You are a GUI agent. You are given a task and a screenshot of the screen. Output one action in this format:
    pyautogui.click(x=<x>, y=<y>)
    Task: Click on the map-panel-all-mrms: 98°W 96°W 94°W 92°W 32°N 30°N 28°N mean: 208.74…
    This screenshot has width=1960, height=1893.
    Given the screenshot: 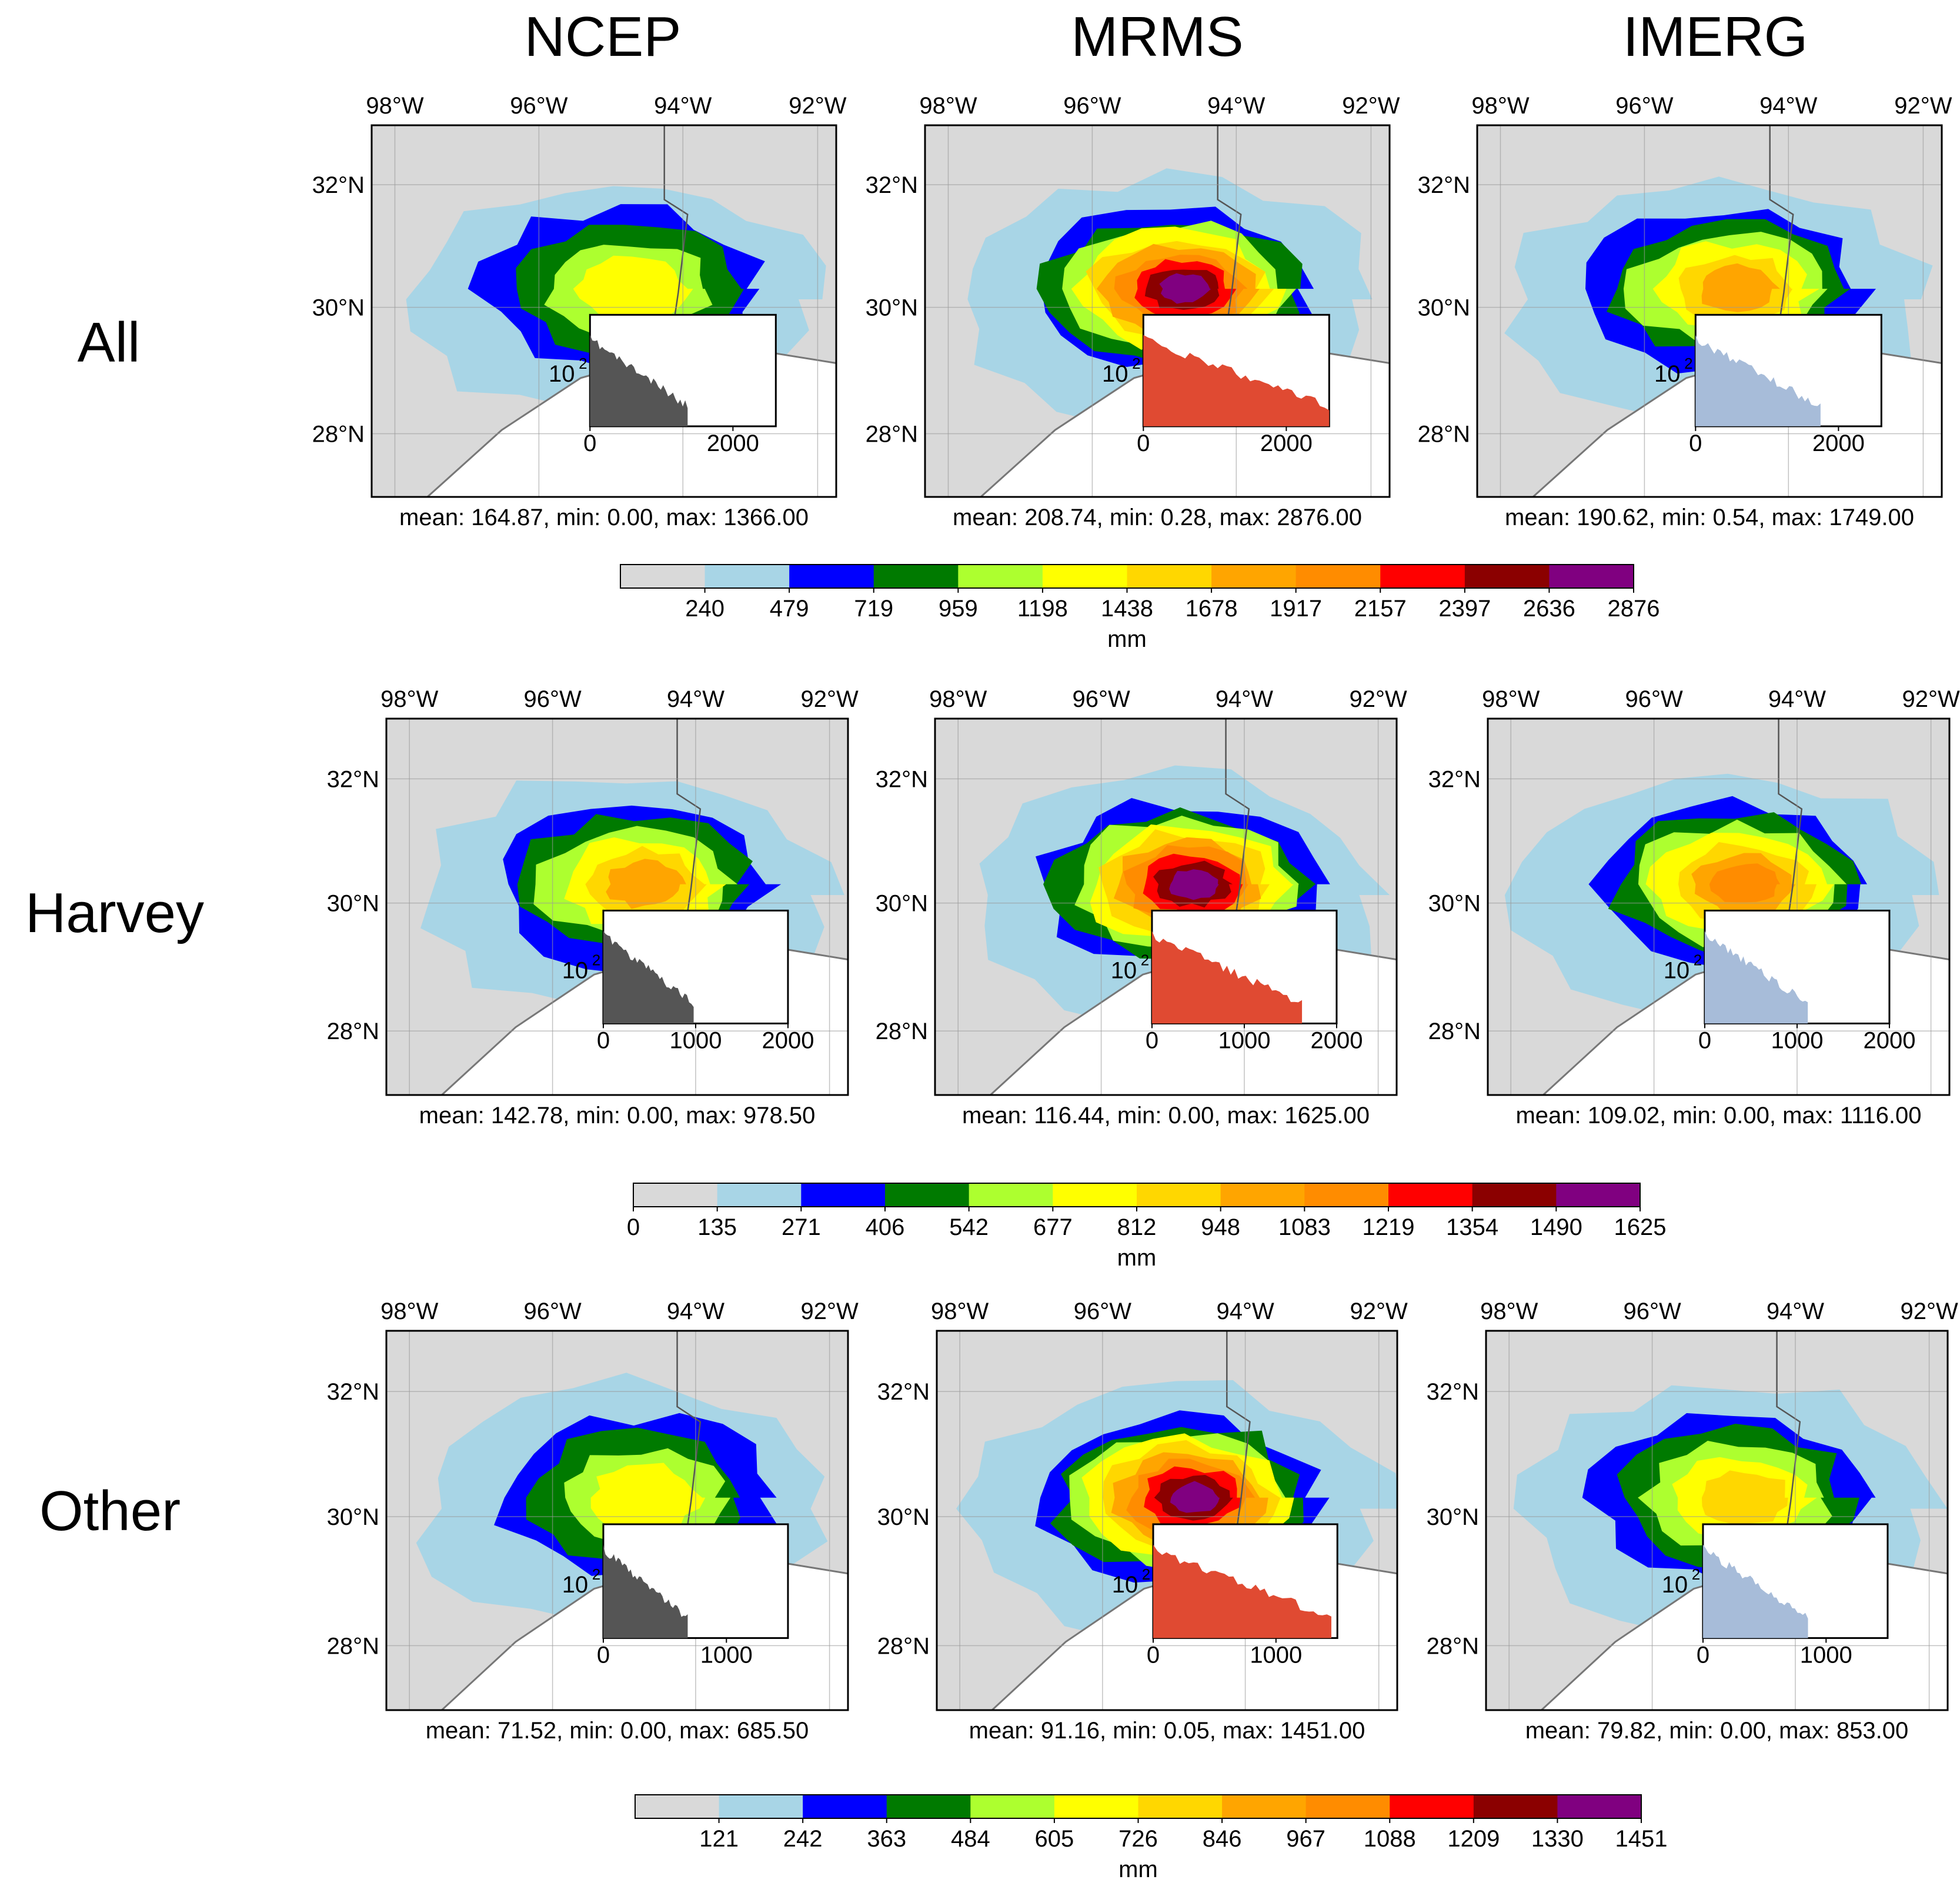 What is the action you would take?
    pyautogui.click(x=1133, y=312)
    